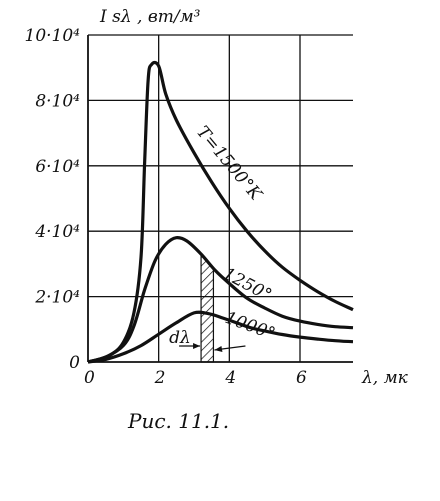 This screenshot has width=440, height=501. What do you see at coordinates (150, 17) in the screenshot?
I see `y-axis-title: I sλ , вт/м³` at bounding box center [150, 17].